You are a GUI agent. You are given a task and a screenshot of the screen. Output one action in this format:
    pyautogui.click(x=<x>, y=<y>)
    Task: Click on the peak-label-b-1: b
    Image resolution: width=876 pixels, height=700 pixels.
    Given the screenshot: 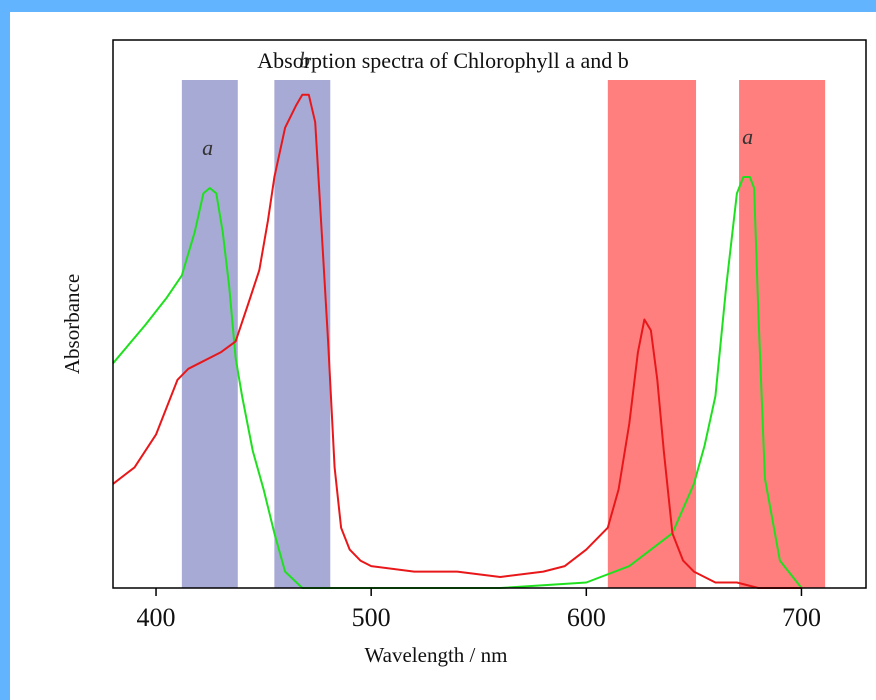 What is the action you would take?
    pyautogui.click(x=304, y=59)
    